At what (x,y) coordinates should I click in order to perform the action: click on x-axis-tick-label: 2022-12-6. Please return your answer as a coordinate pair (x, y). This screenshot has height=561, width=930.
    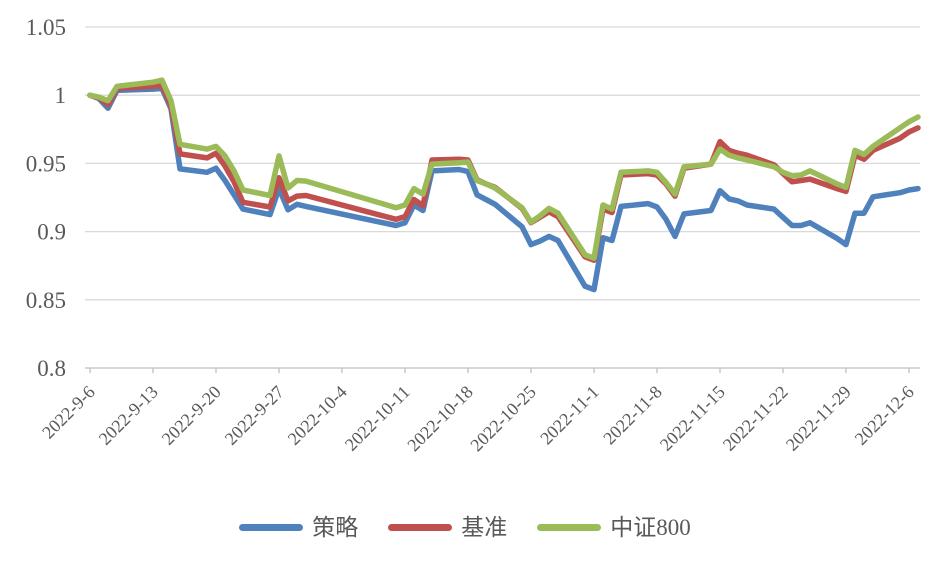
    Looking at the image, I should click on (884, 415).